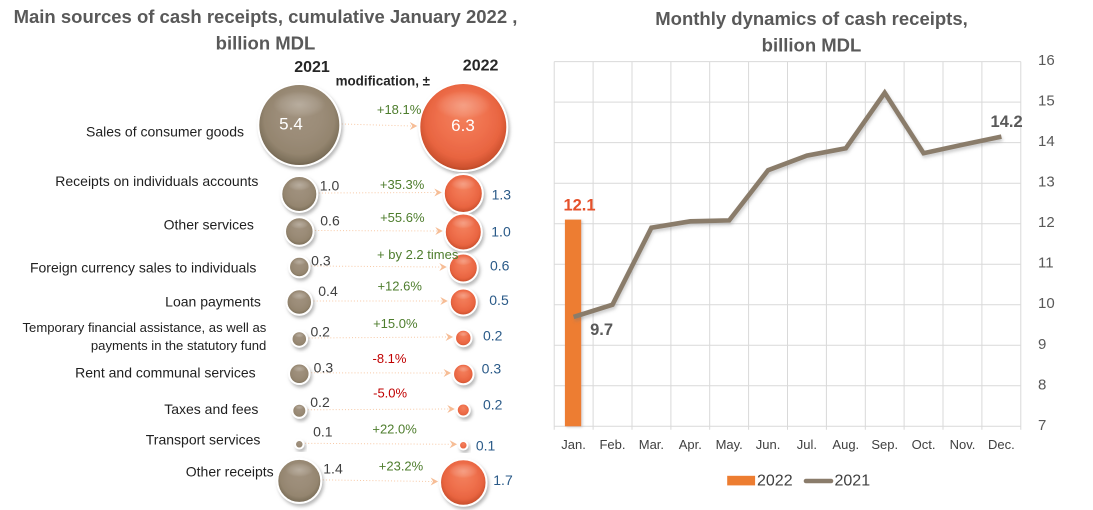 This screenshot has width=1093, height=510. What do you see at coordinates (211, 409) in the screenshot?
I see `svg-text: Taxes and fees` at bounding box center [211, 409].